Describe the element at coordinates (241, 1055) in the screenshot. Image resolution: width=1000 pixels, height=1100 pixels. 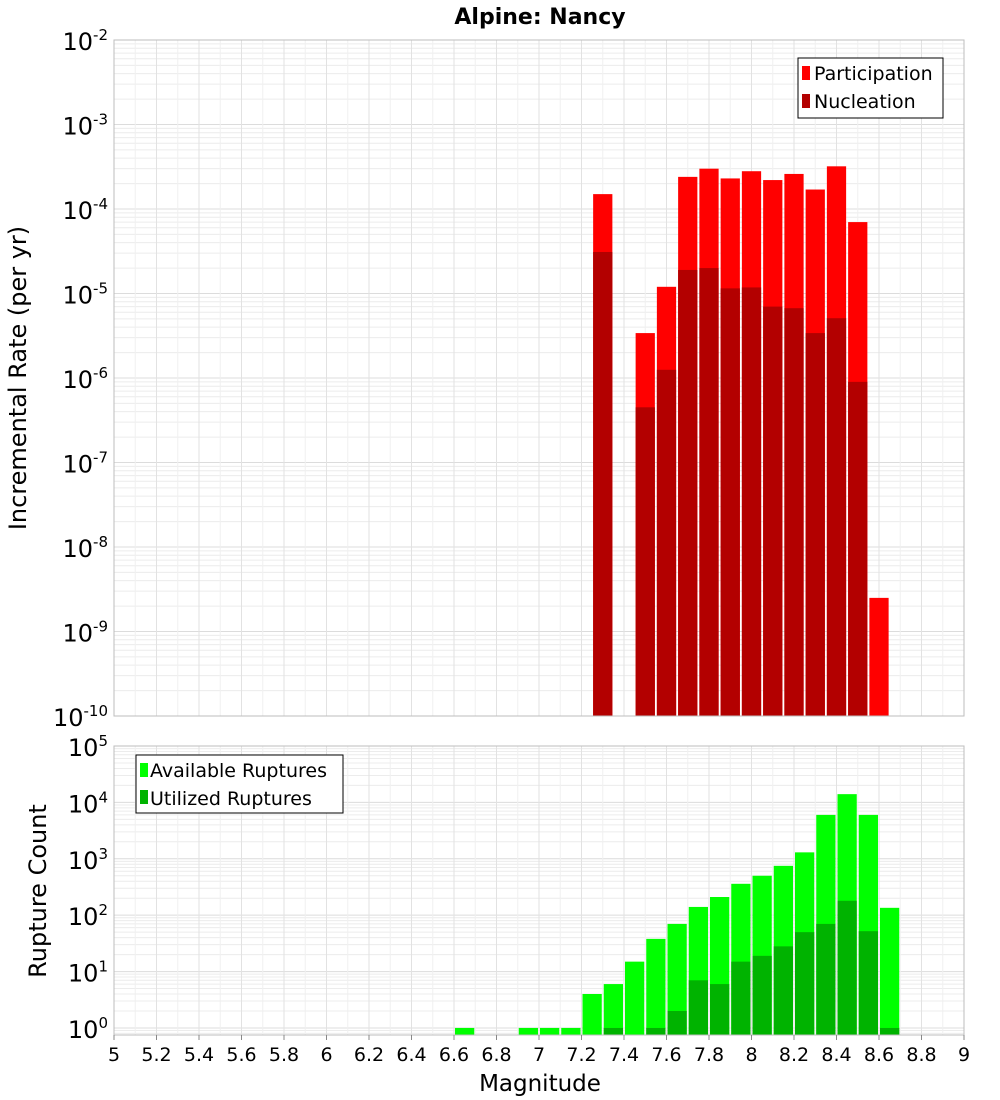
I see `x-tick-label: 5.6` at that location.